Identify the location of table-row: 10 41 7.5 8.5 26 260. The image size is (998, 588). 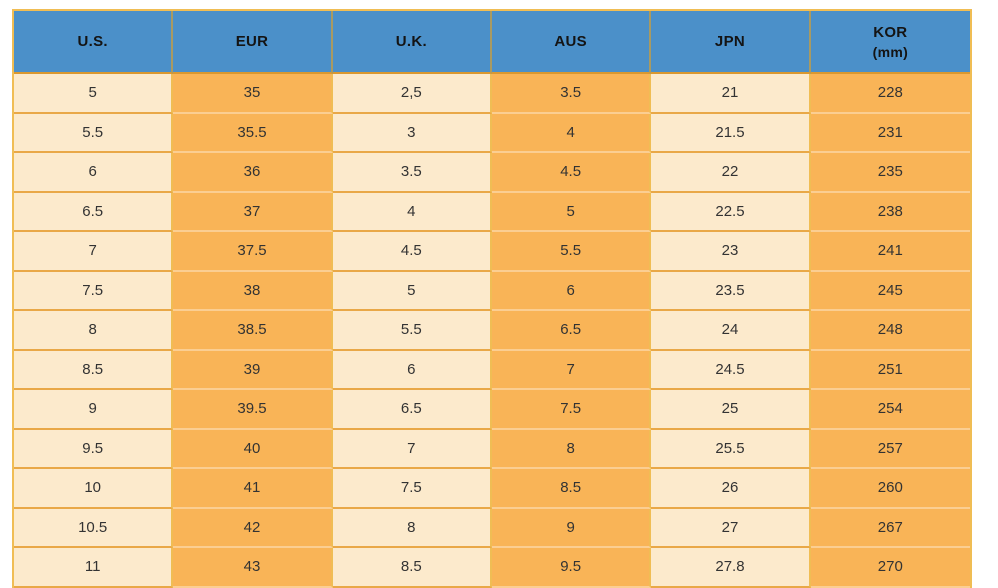
(492, 489).